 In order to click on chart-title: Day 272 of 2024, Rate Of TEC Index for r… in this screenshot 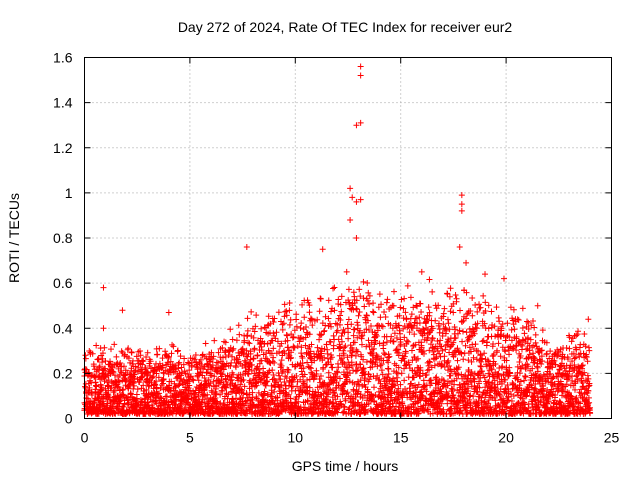, I will do `click(345, 27)`.